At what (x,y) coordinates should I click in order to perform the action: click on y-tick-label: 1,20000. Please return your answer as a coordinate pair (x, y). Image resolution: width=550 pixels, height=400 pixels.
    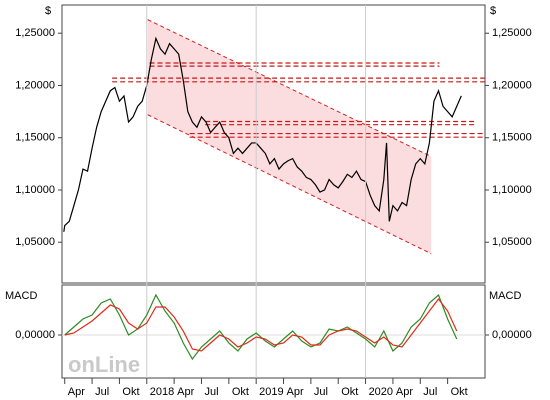
    Looking at the image, I should click on (35, 85).